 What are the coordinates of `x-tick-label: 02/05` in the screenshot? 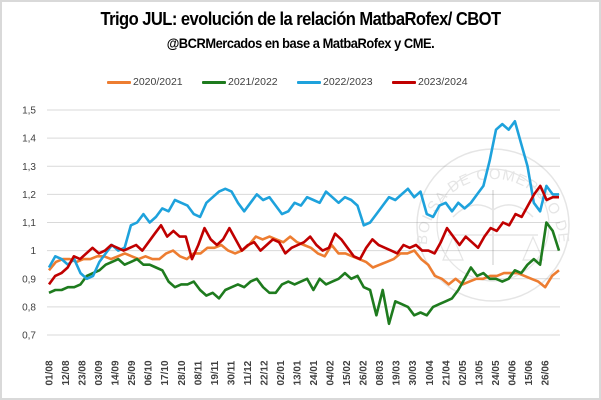 It's located at (463, 372).